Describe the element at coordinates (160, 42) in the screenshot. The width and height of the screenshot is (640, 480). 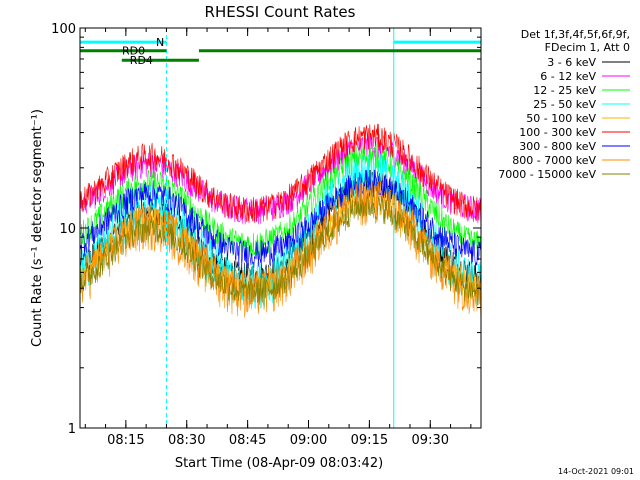
I see `annotation-bar-label-0: N` at that location.